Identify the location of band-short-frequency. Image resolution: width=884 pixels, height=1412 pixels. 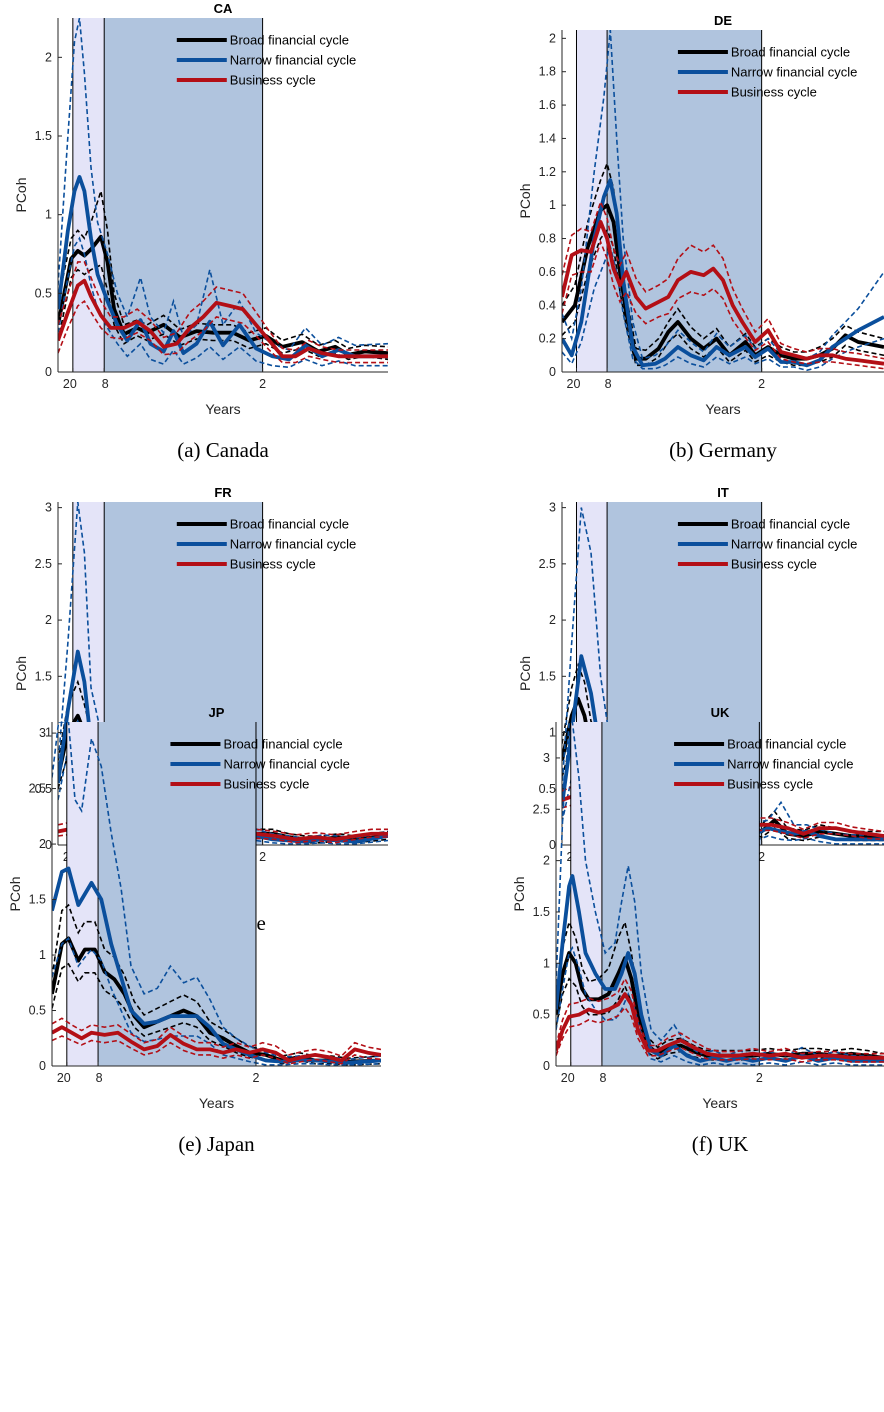
(82, 894).